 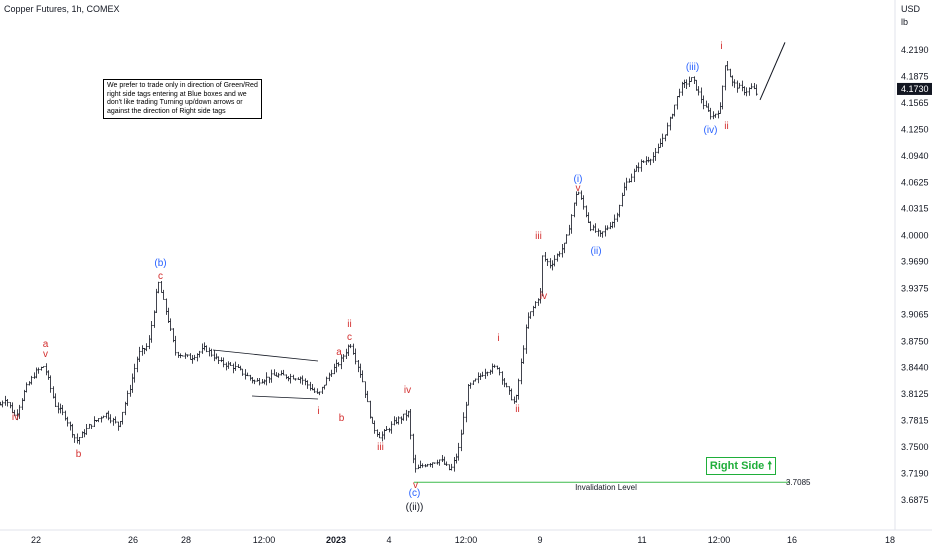 What do you see at coordinates (915, 262) in the screenshot?
I see `price-tick-label: 3.9690` at bounding box center [915, 262].